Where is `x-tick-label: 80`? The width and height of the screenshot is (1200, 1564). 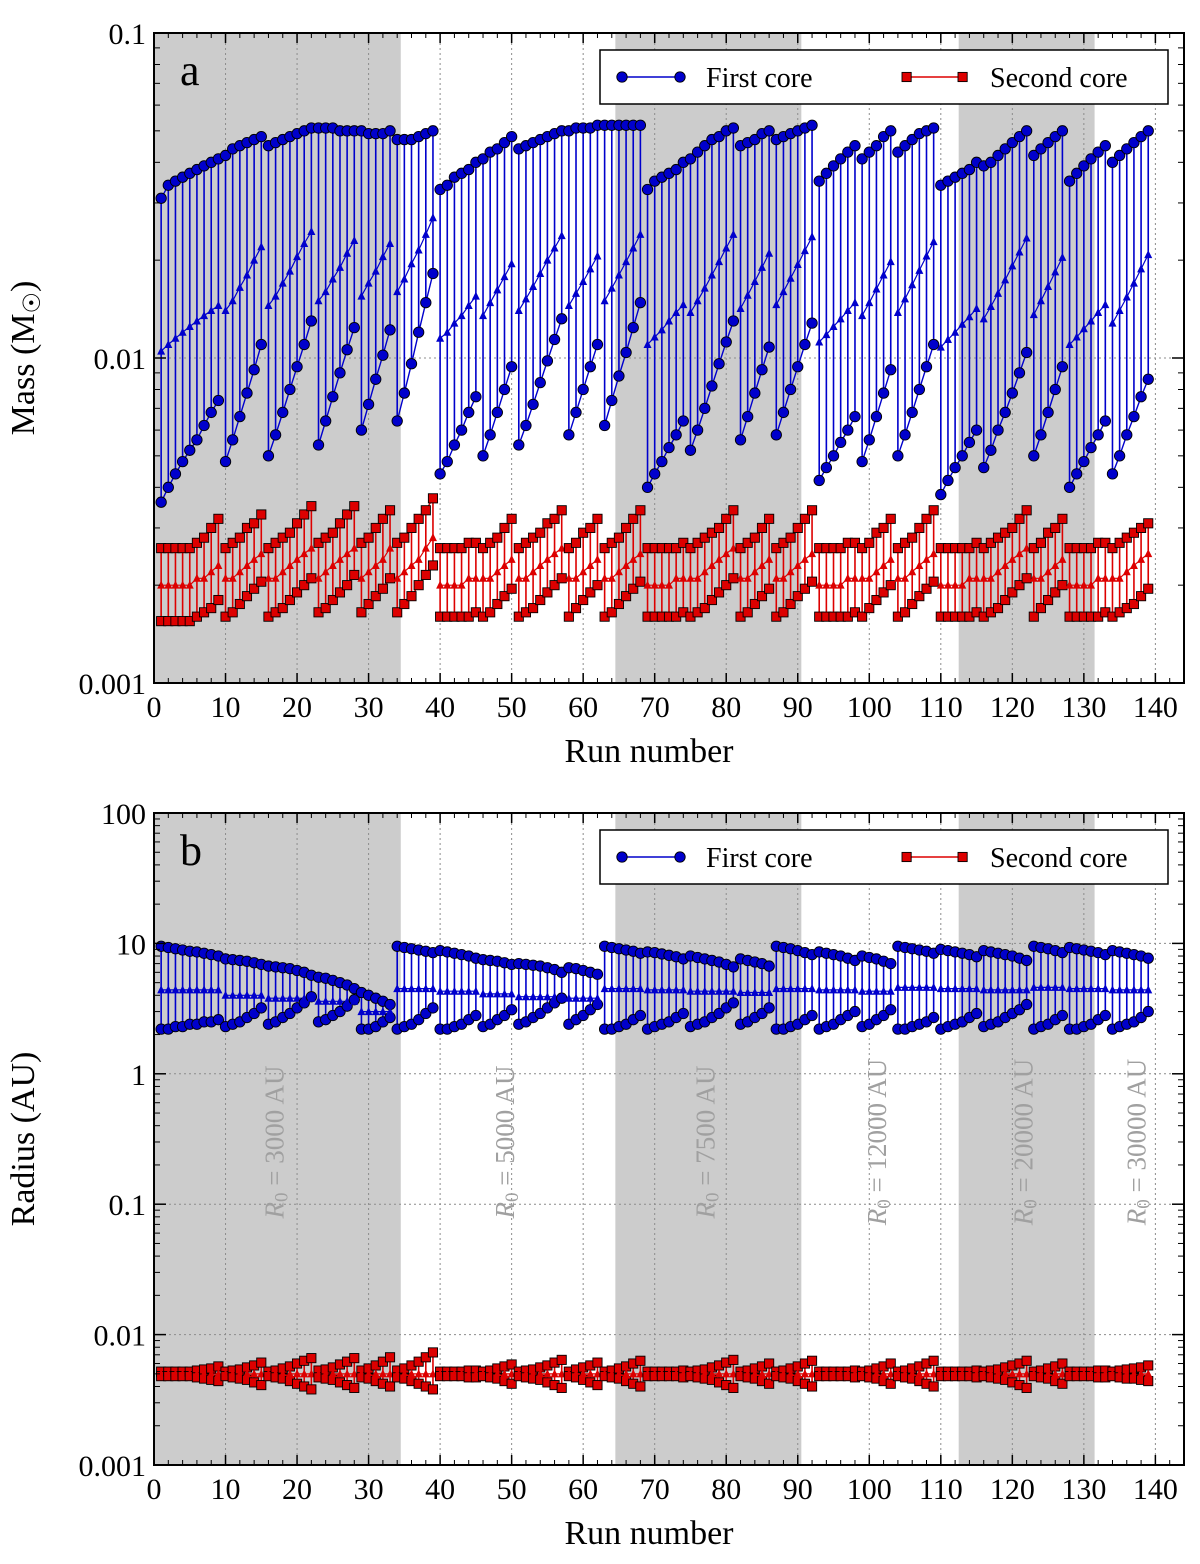 x-tick-label: 80 is located at coordinates (726, 1489).